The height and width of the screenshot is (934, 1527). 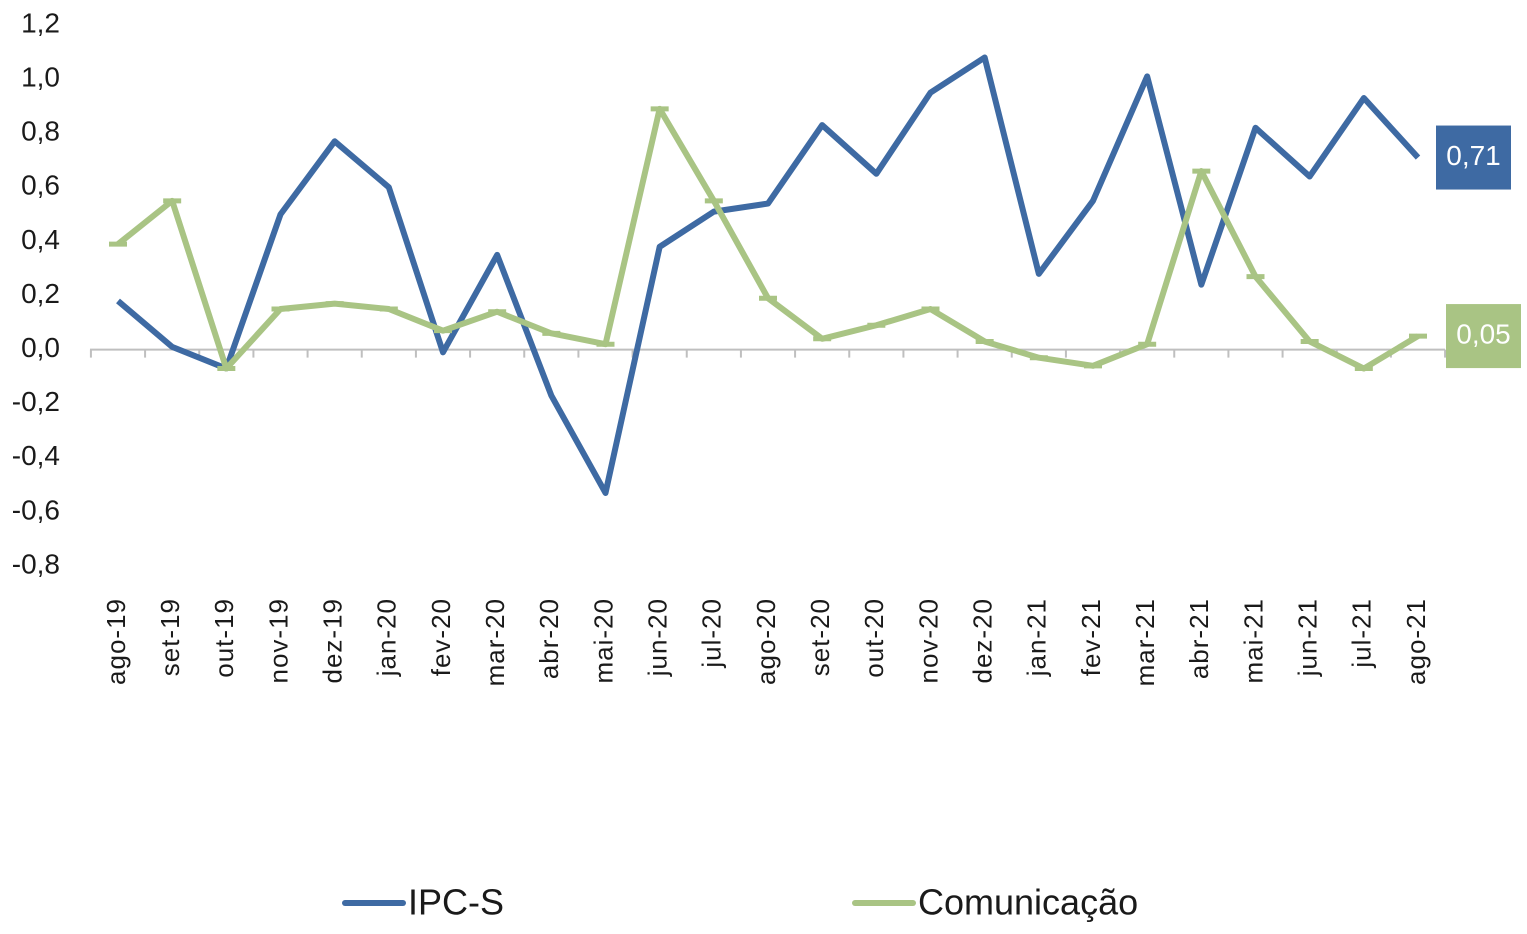 I want to click on x-tick-label: jan-20, so click(x=387, y=637).